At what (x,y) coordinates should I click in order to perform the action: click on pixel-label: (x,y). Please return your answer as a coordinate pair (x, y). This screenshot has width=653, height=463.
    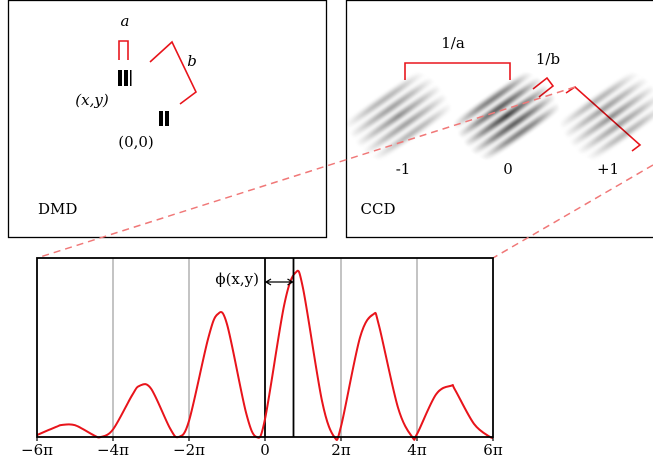
    Looking at the image, I should click on (92, 100).